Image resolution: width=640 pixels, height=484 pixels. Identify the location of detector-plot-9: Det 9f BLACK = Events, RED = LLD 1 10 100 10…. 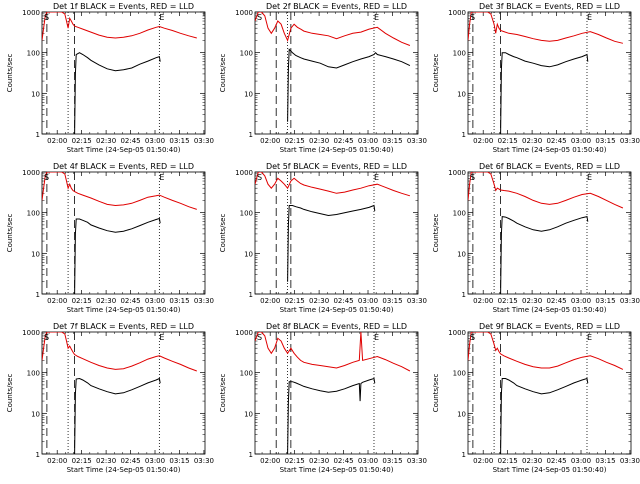
(536, 398).